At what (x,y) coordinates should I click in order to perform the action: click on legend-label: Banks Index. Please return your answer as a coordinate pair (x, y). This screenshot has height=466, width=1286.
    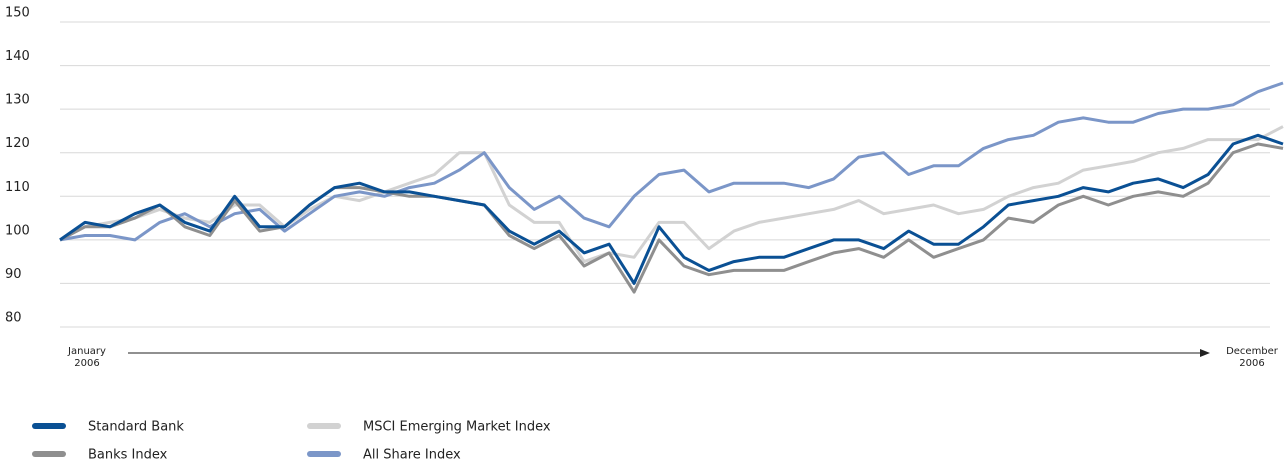
    Looking at the image, I should click on (128, 455).